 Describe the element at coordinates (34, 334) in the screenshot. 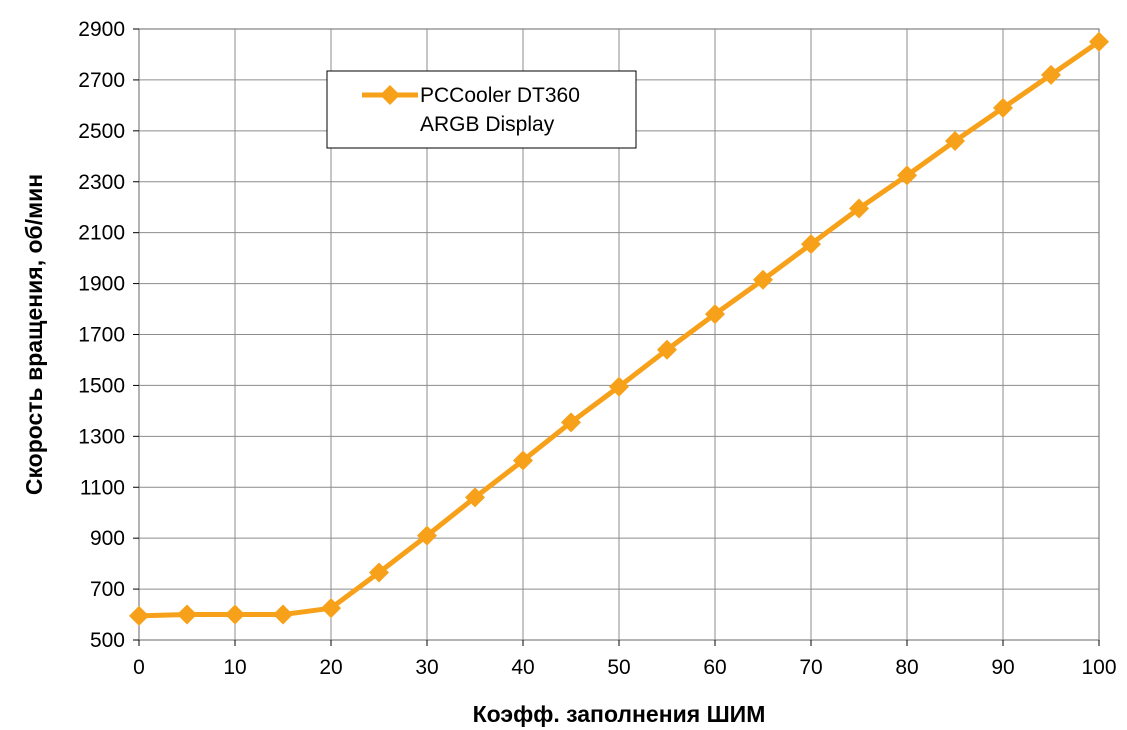

I see `y-axis-title: Скорость вращения, об/мин` at that location.